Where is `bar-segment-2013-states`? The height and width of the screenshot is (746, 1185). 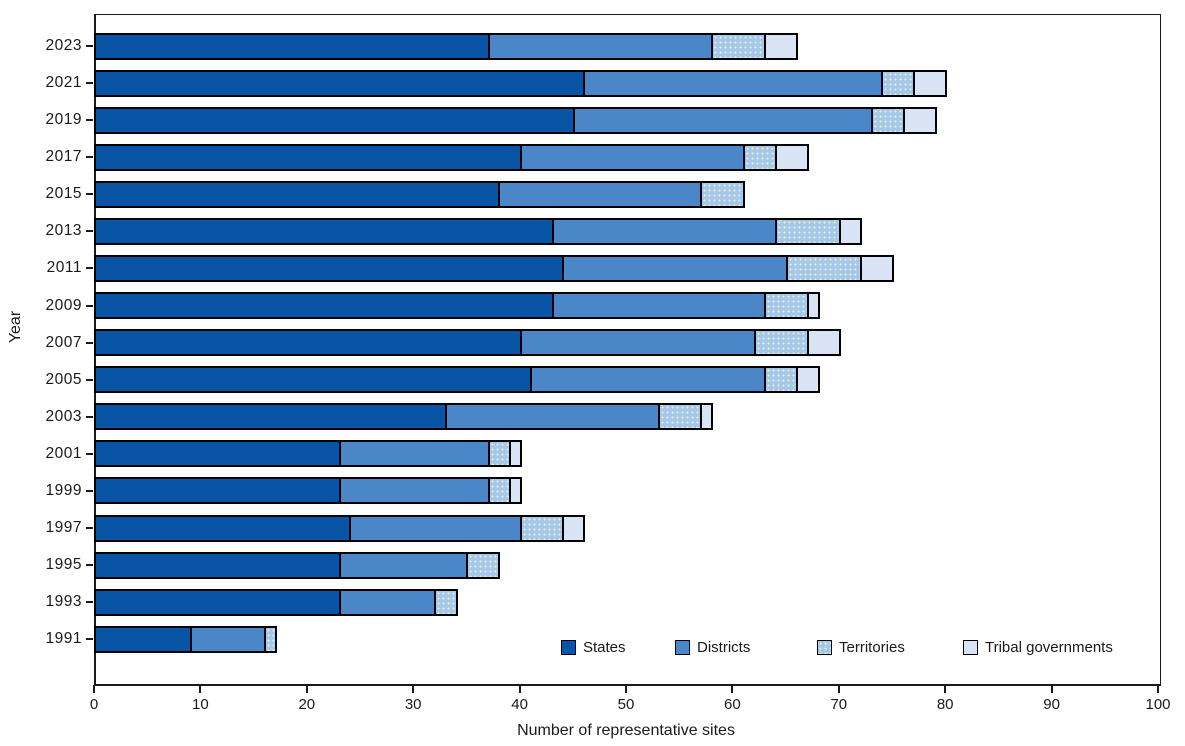
bar-segment-2013-states is located at coordinates (324, 231).